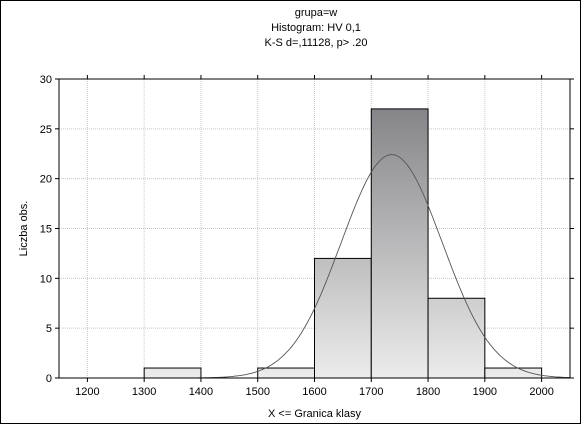  I want to click on x-tick-label: 2000, so click(541, 392).